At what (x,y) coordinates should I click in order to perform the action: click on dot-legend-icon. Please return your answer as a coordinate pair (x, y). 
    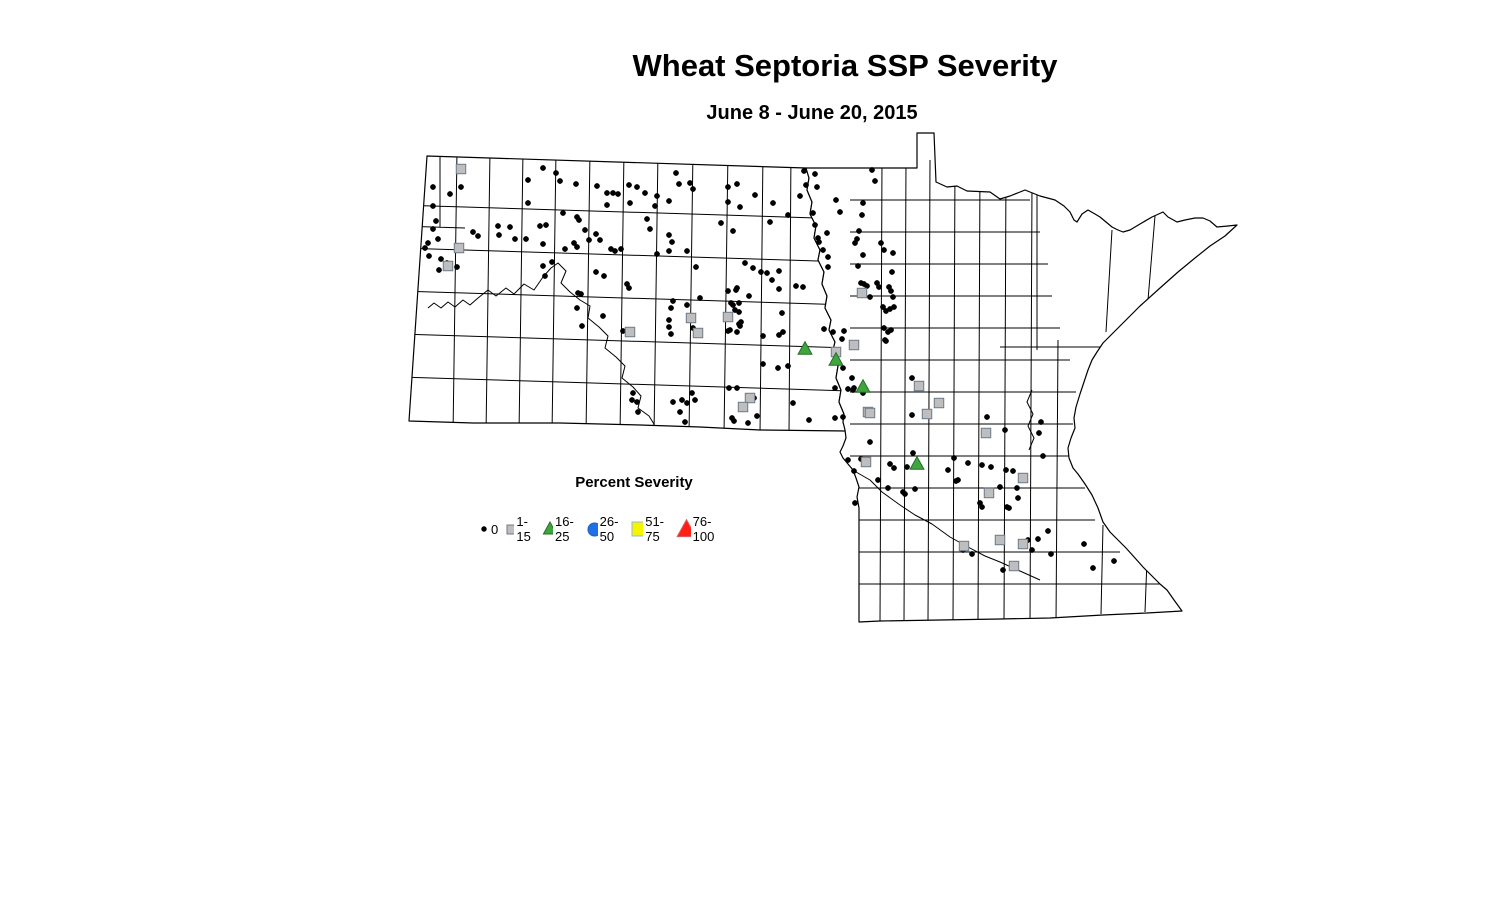
    Looking at the image, I should click on (484, 529).